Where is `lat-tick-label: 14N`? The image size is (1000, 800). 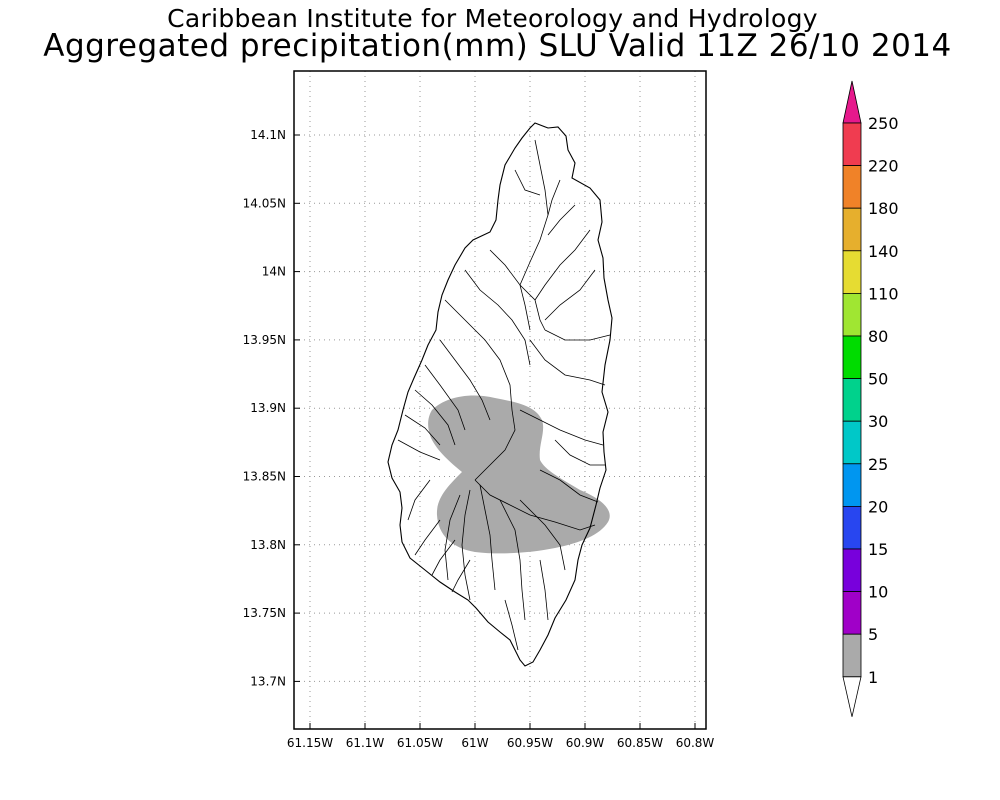 lat-tick-label: 14N is located at coordinates (274, 272).